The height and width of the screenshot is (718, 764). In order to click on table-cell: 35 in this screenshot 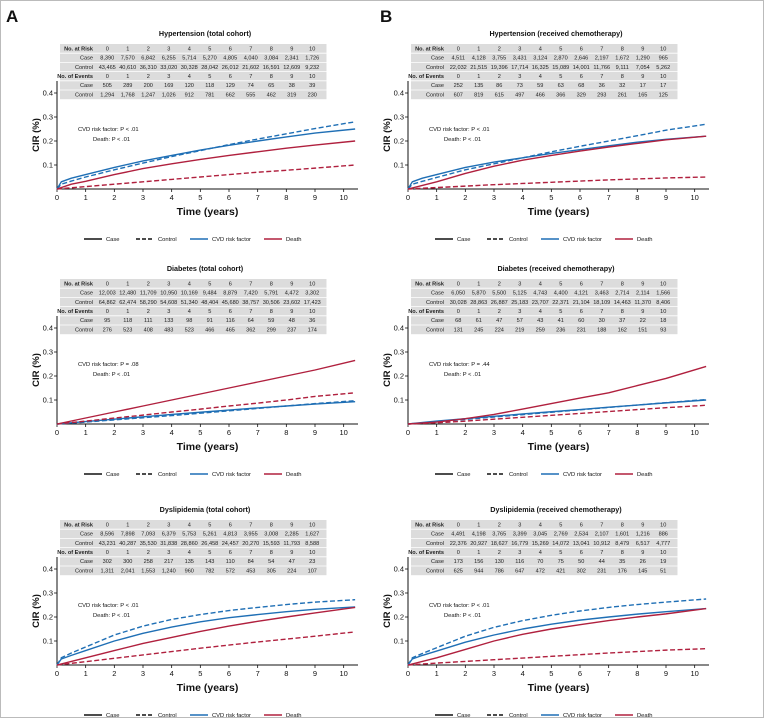, I will do `click(622, 562)`.